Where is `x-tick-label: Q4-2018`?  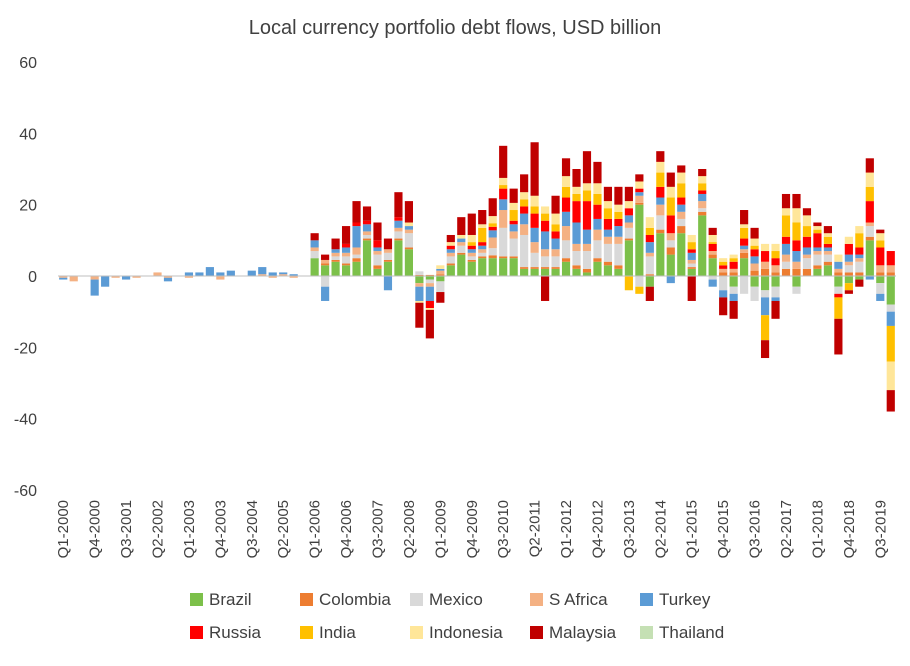 x-tick-label: Q4-2018 is located at coordinates (849, 529).